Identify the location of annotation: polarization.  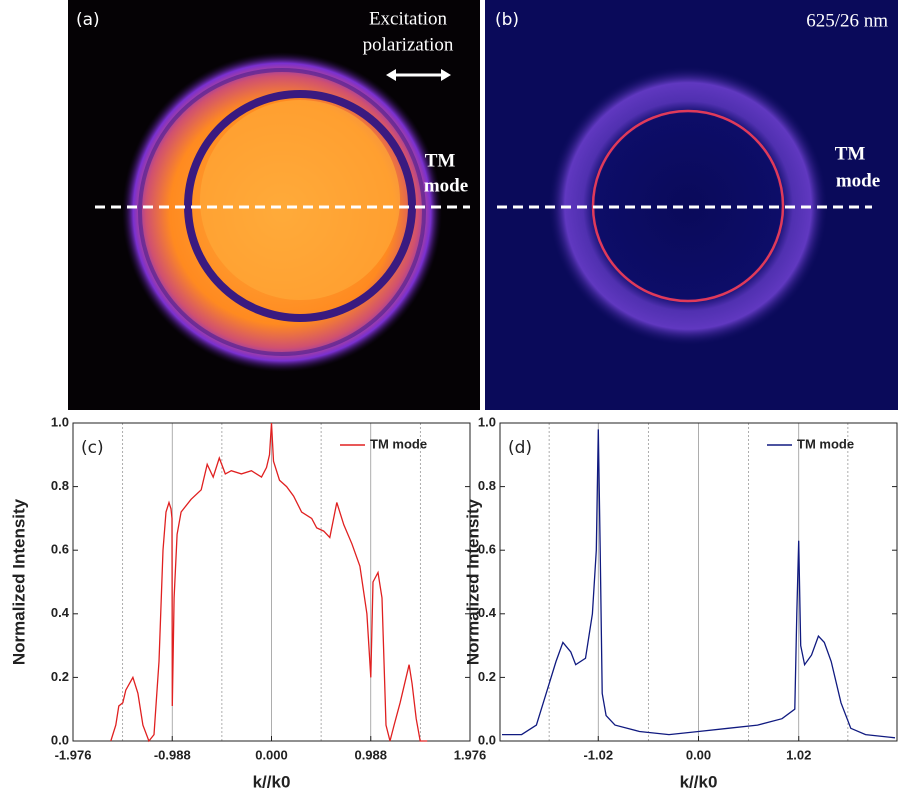
(408, 44).